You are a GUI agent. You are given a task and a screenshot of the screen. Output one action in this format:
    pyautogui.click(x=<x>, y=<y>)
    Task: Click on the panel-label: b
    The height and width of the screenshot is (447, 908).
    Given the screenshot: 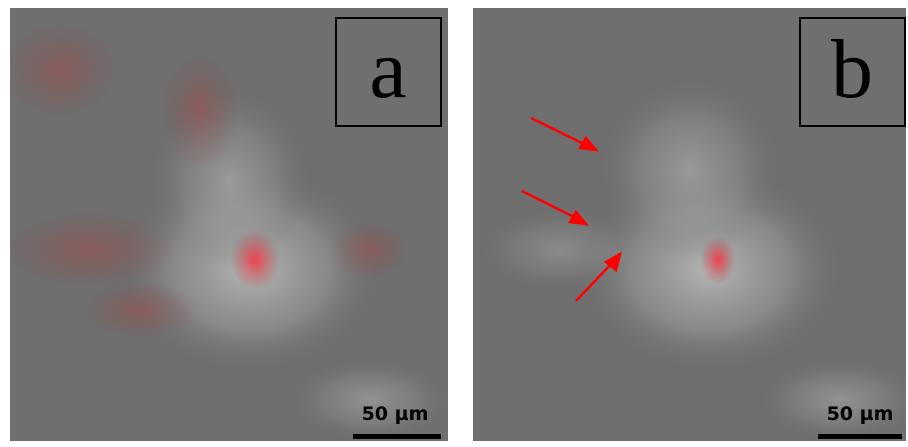 What is the action you would take?
    pyautogui.click(x=852, y=69)
    